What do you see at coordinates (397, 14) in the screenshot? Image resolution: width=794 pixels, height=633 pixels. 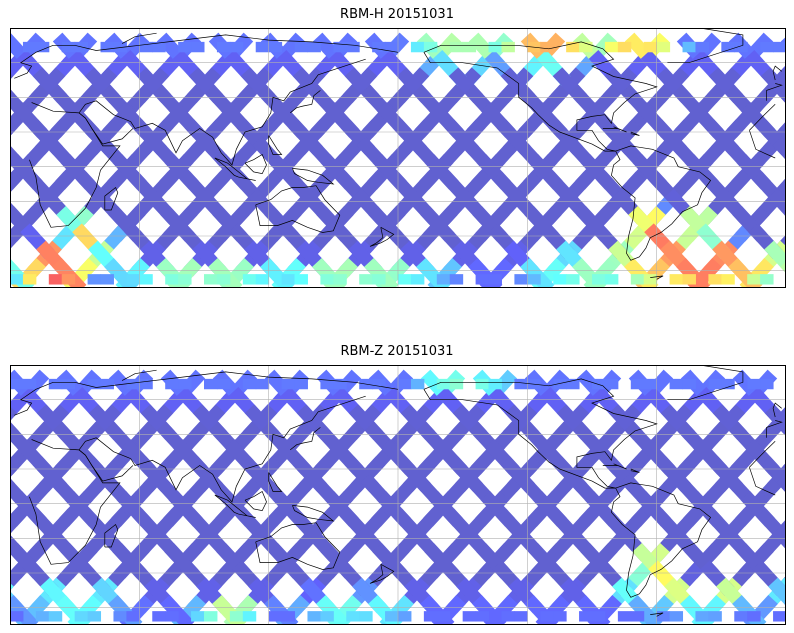 I see `panel-title-top: RBM-H 20151031` at bounding box center [397, 14].